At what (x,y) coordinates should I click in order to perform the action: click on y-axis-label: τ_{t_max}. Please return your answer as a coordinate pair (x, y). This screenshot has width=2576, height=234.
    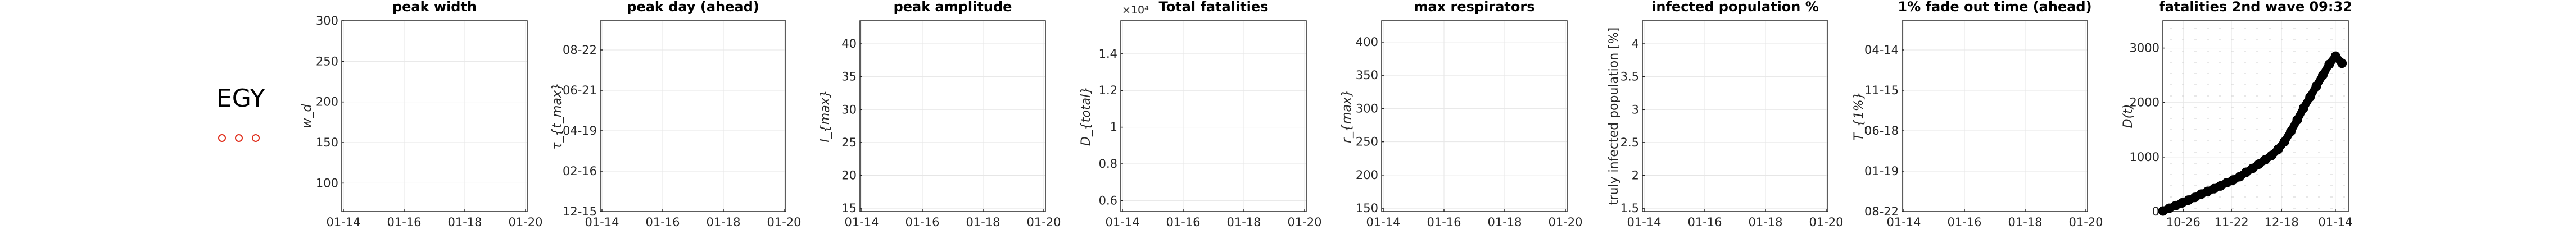
    Looking at the image, I should click on (557, 116).